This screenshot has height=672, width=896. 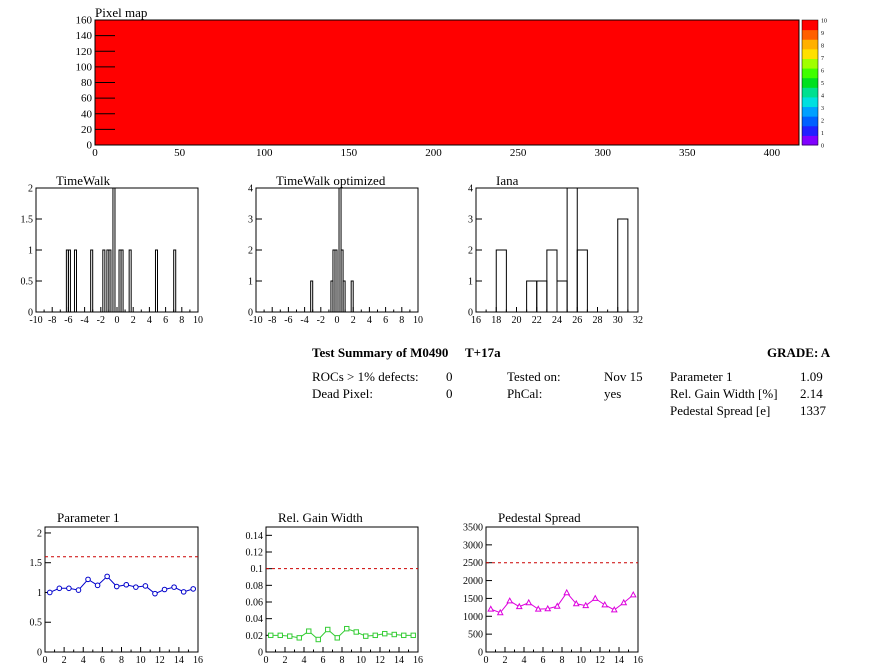 What do you see at coordinates (517, 320) in the screenshot?
I see `x-tick-label: 20` at bounding box center [517, 320].